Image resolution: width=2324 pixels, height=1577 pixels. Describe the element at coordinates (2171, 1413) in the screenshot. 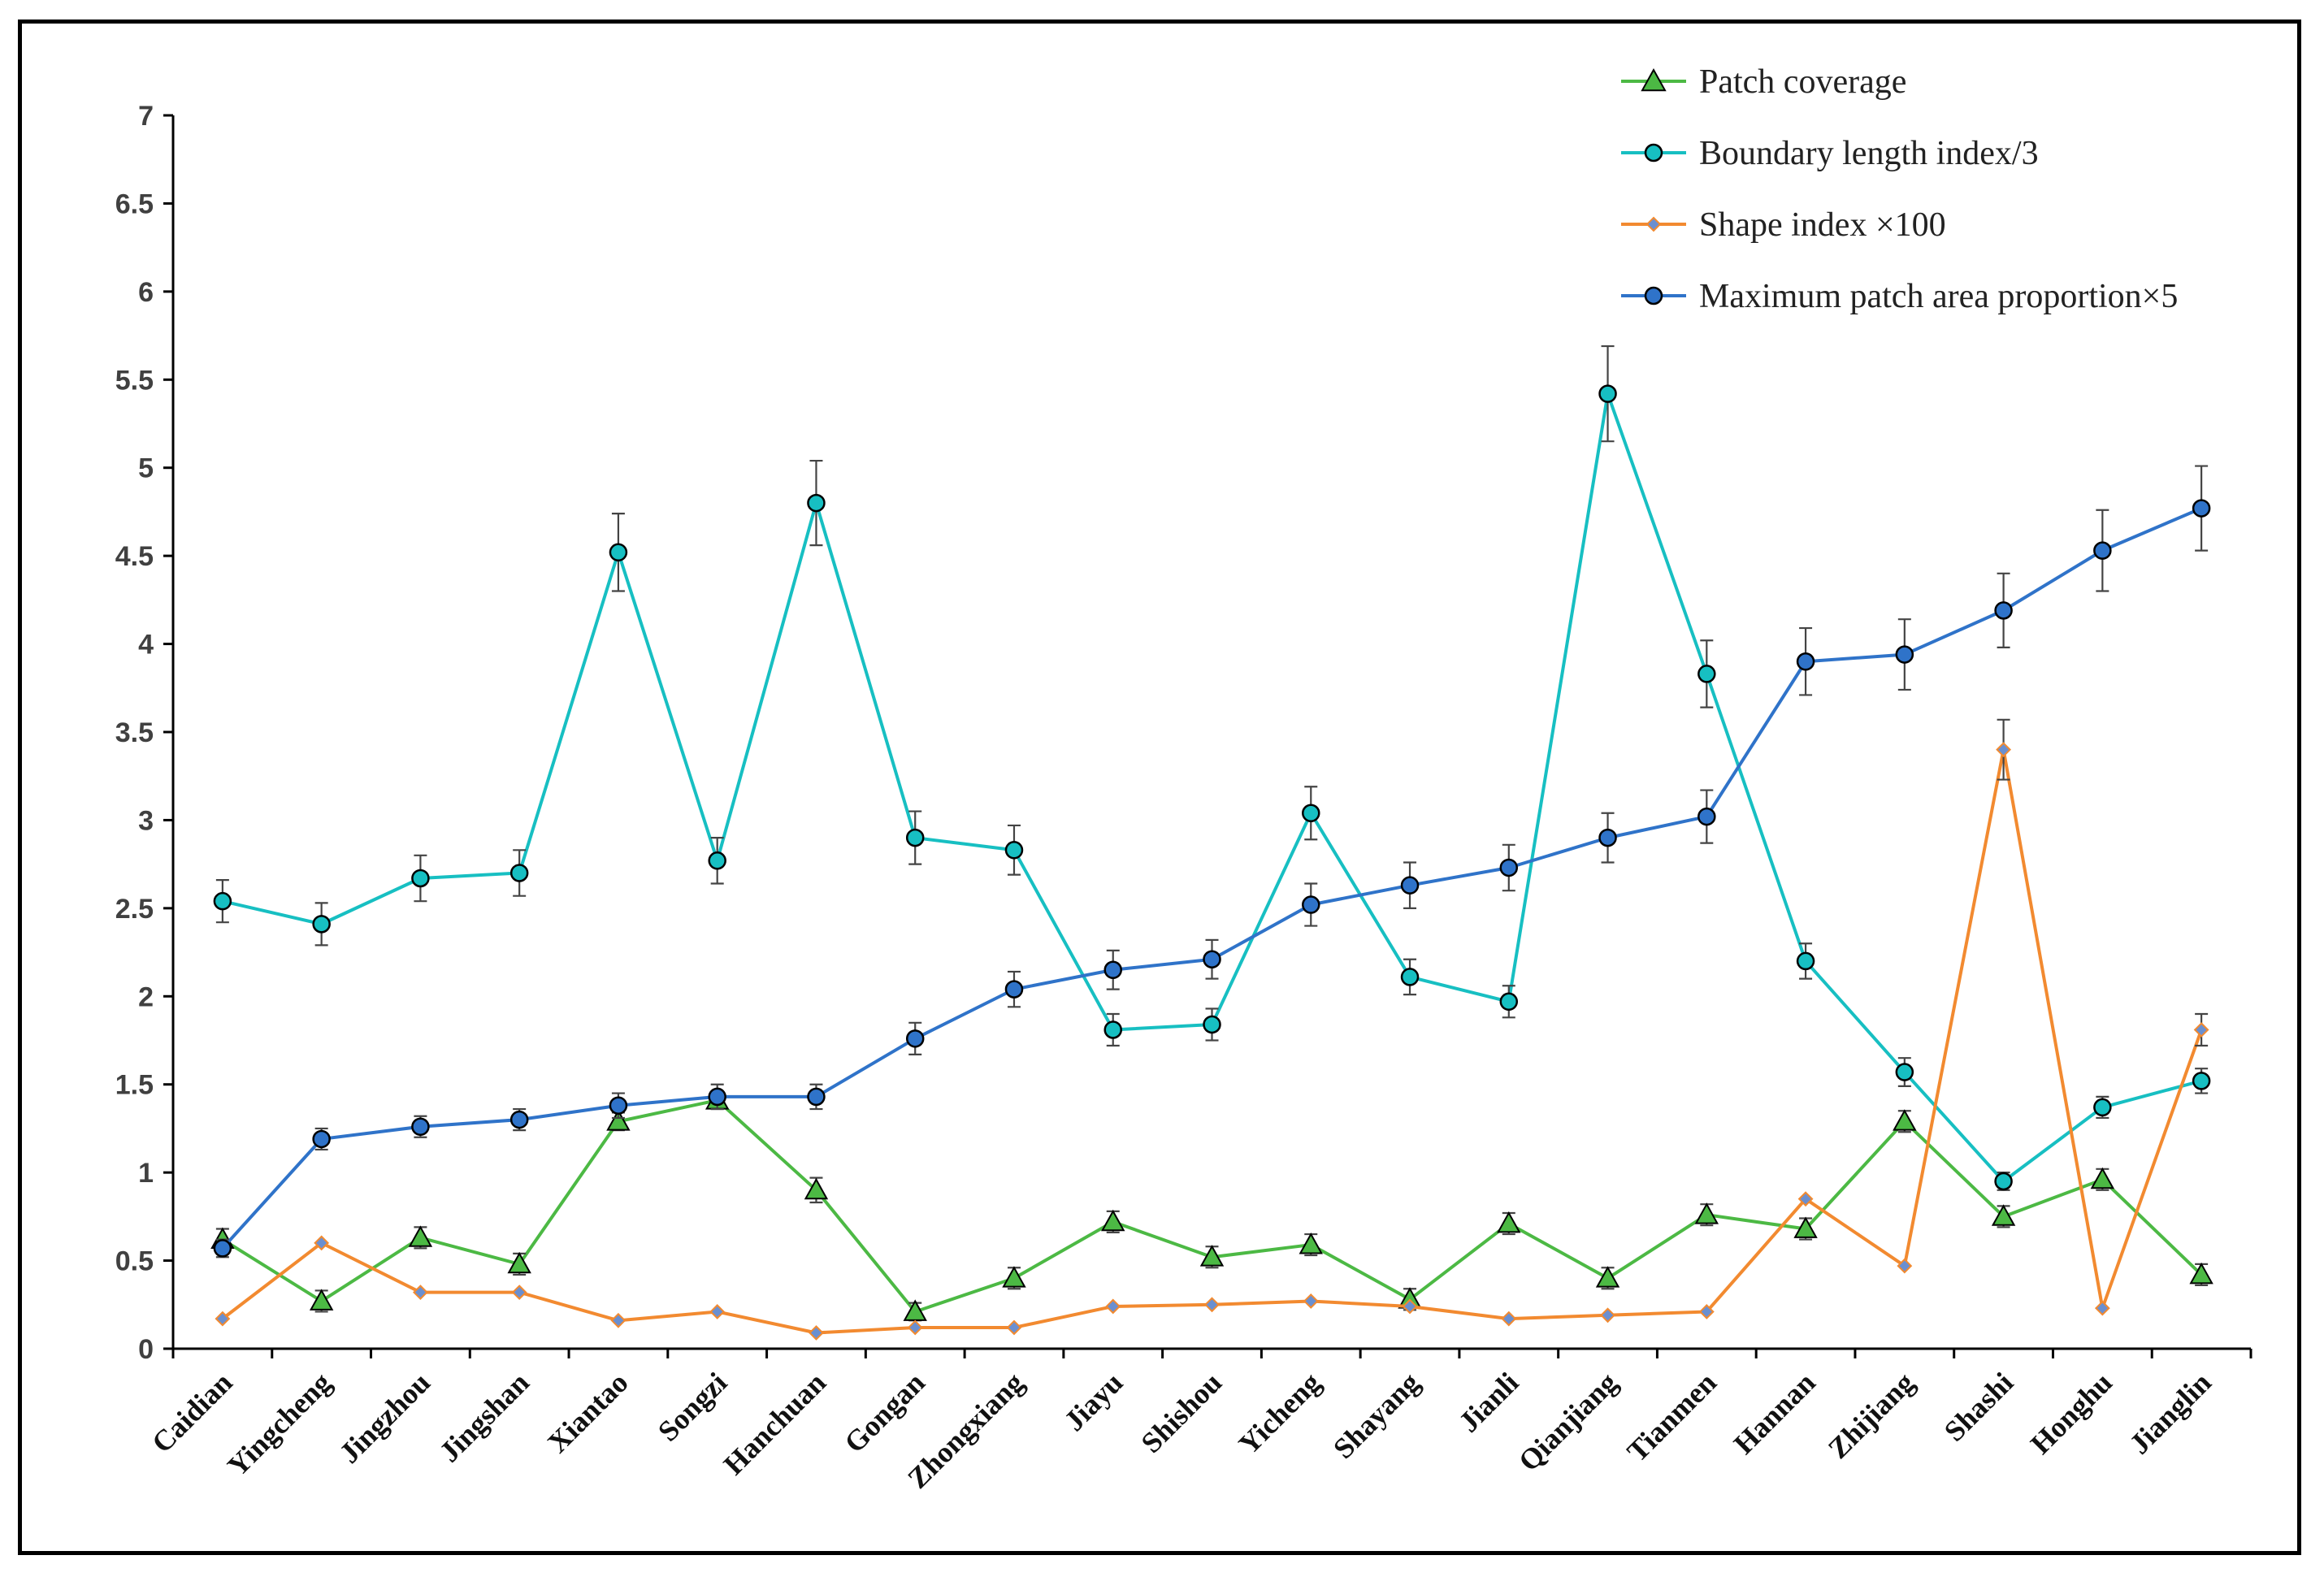

I see `x-tick-label: Jianglin` at that location.